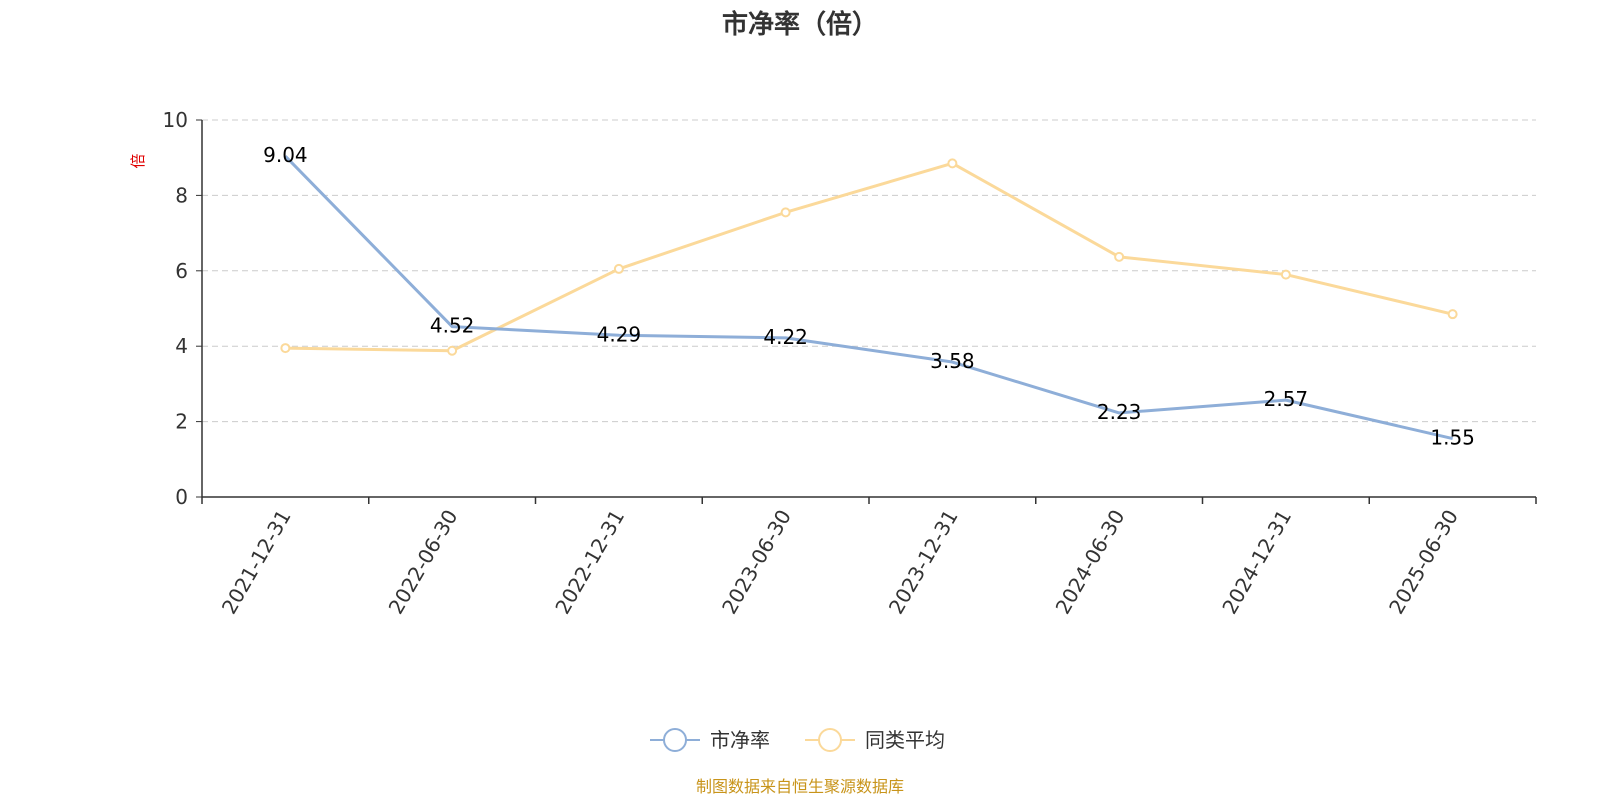 Image resolution: width=1600 pixels, height=804 pixels. Describe the element at coordinates (740, 740) in the screenshot. I see `legend-label-pb-ratio: 市净率` at that location.